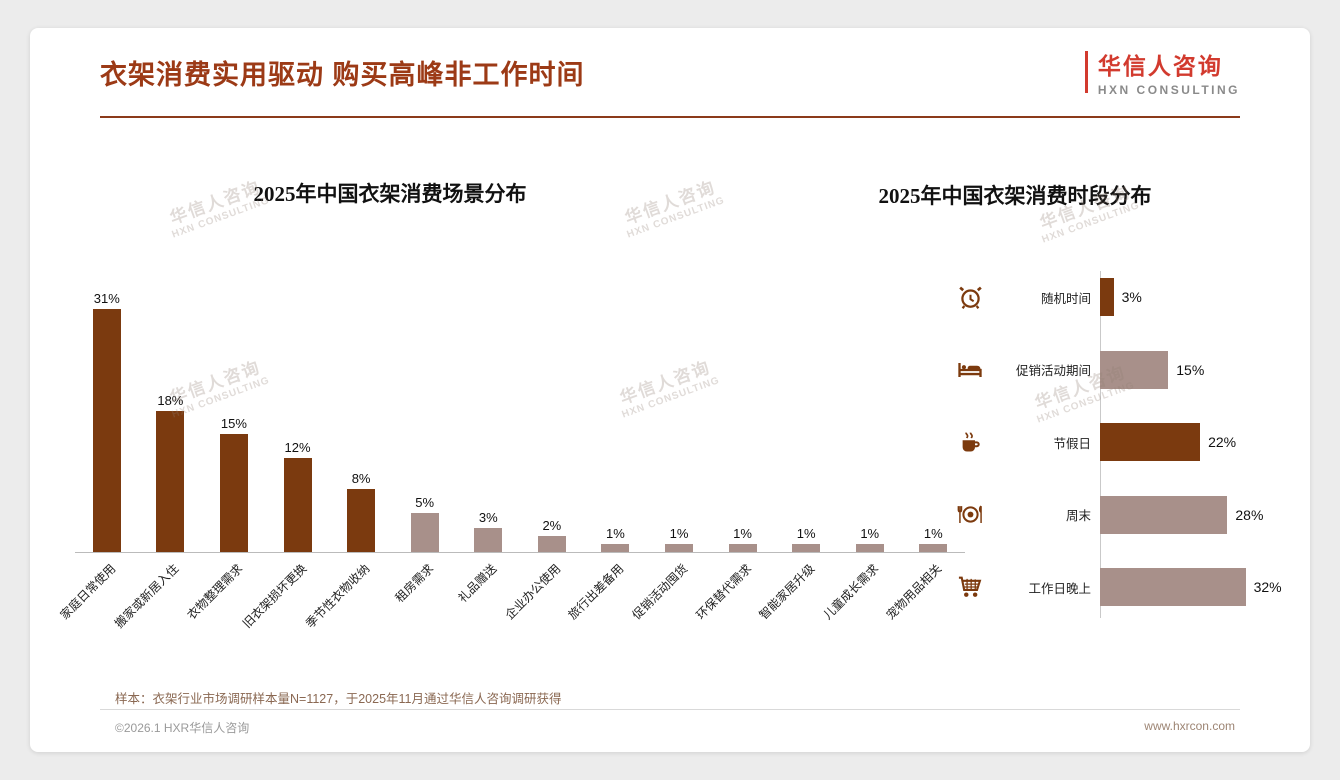 Image resolution: width=1340 pixels, height=780 pixels. I want to click on bar-category-label: 节假日, so click(1072, 443).